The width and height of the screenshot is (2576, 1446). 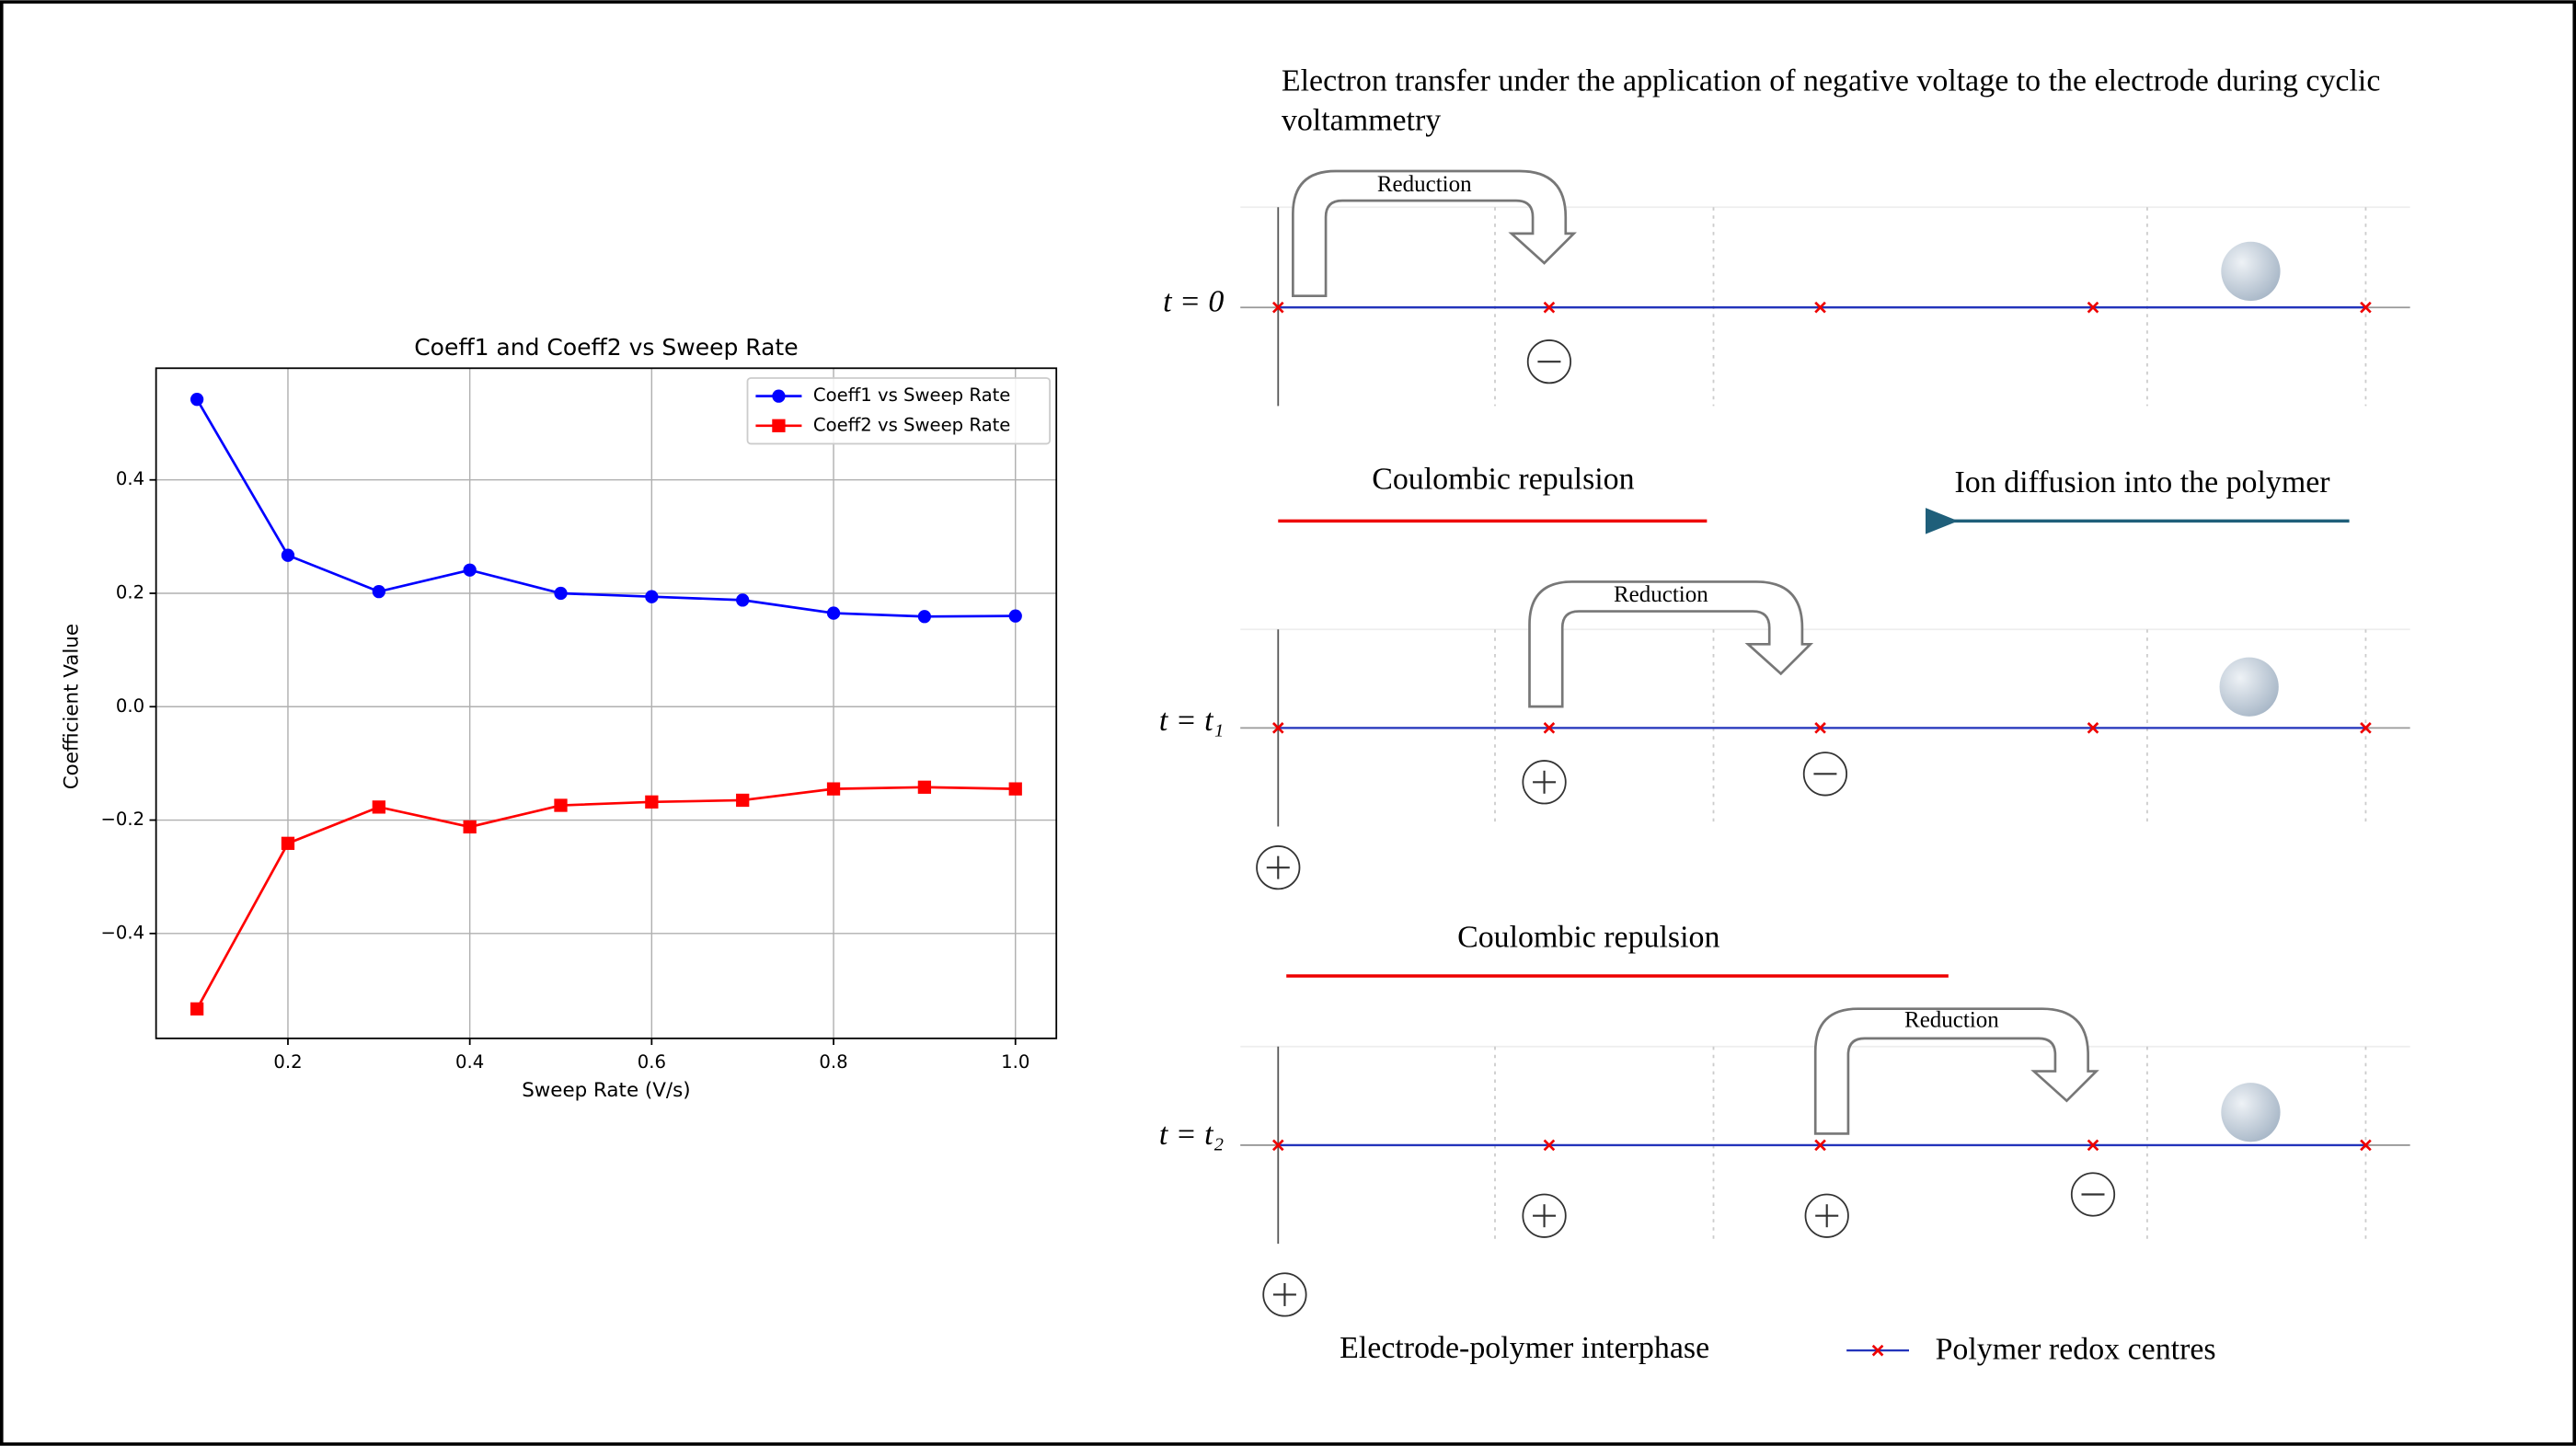 I want to click on y-tick-label: 0.4, so click(x=130, y=478).